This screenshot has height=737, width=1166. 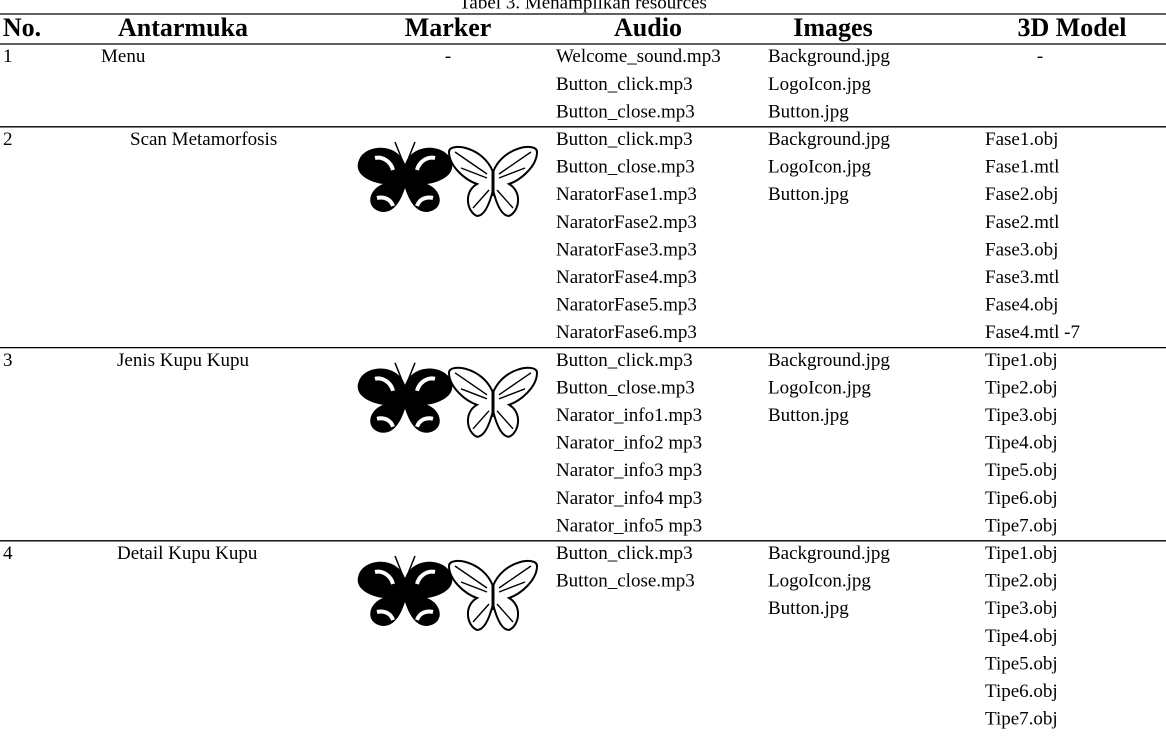 I want to click on model-file: Fase4.obj, so click(x=1021, y=305).